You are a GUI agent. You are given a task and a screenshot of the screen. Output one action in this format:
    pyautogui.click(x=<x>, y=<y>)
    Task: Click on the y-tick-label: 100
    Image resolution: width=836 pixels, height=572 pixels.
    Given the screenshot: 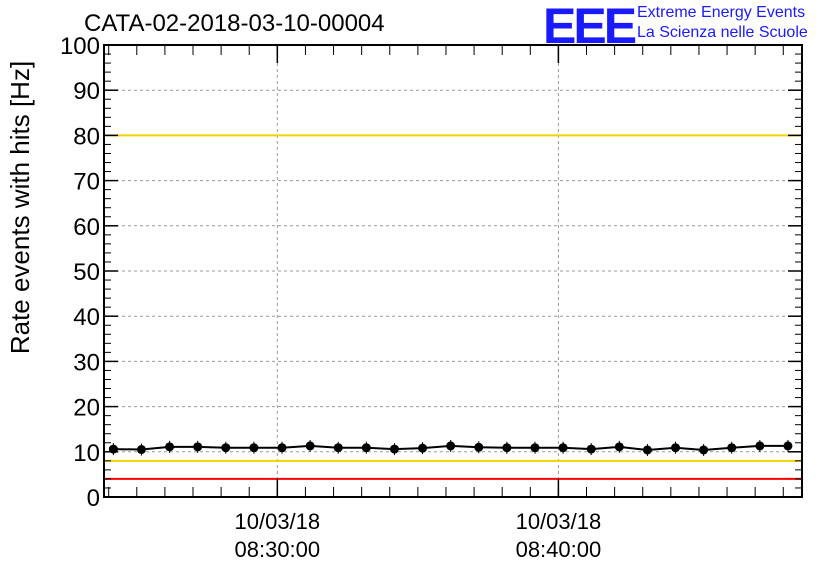 What is the action you would take?
    pyautogui.click(x=80, y=46)
    